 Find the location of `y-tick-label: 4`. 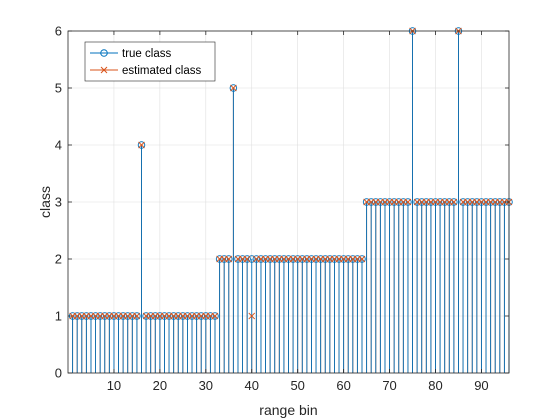

y-tick-label: 4 is located at coordinates (58, 145).